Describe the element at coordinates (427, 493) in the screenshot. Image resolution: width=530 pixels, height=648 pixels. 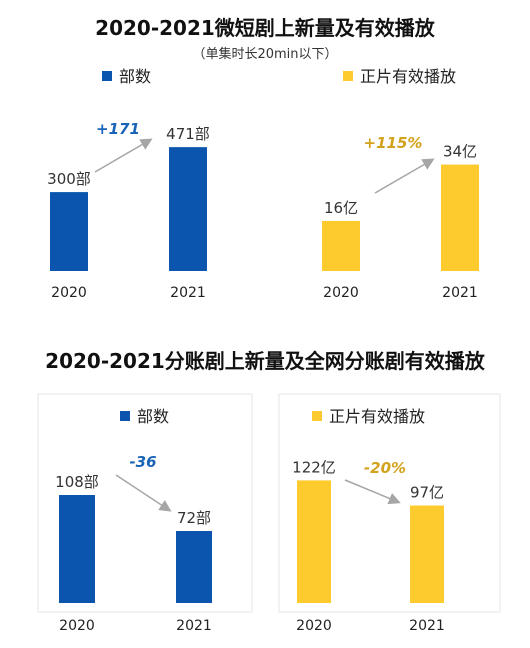
I see `data-label: 97亿` at that location.